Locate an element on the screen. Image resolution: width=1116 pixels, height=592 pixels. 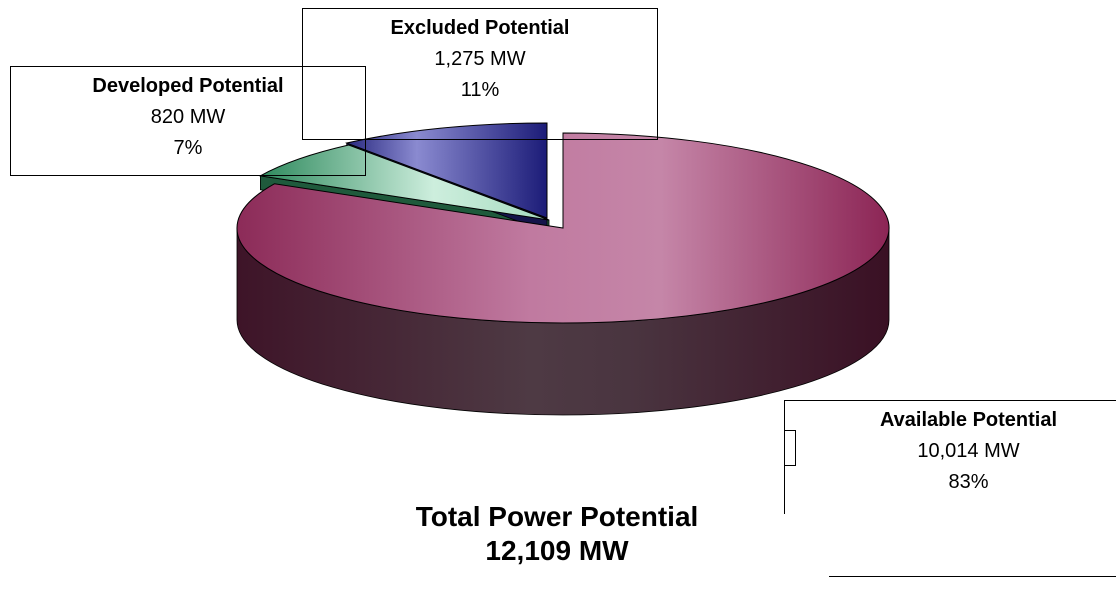
chart-title-block: Total Power Potential 12,109 MW is located at coordinates (558, 534).